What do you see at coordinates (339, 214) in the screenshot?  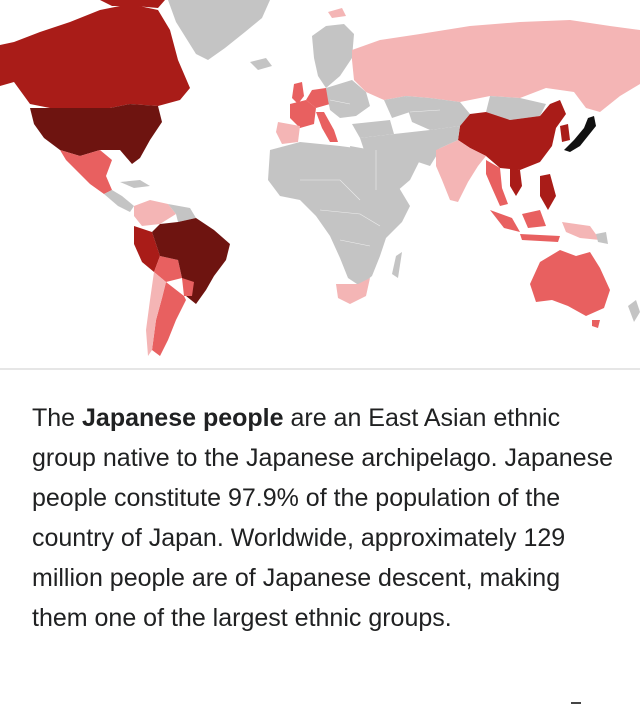 I see `map-north-africa` at bounding box center [339, 214].